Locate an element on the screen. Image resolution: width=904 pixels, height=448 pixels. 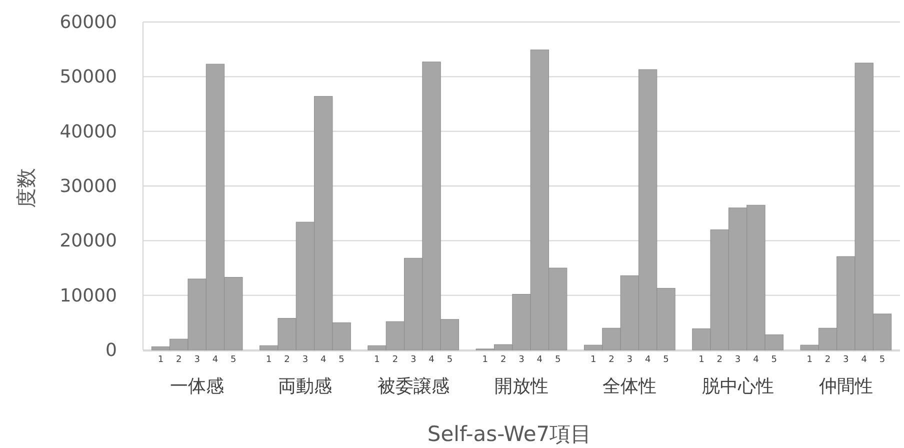
series-label: 5 is located at coordinates (233, 360).